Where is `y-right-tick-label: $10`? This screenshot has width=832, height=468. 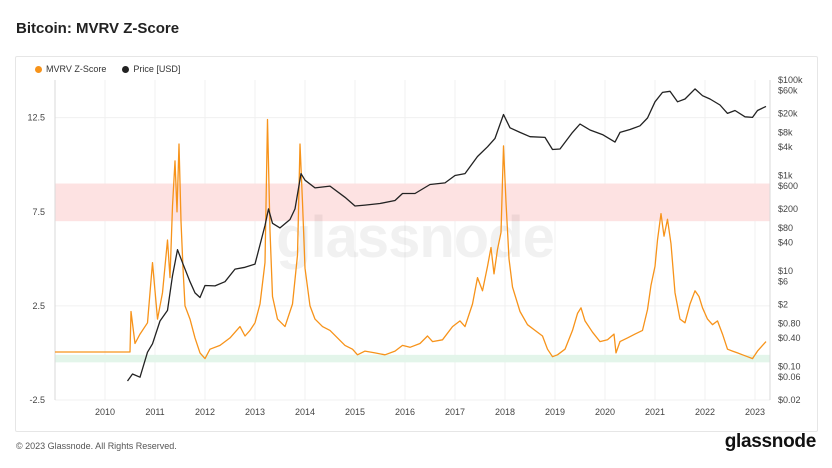 y-right-tick-label: $10 is located at coordinates (785, 271).